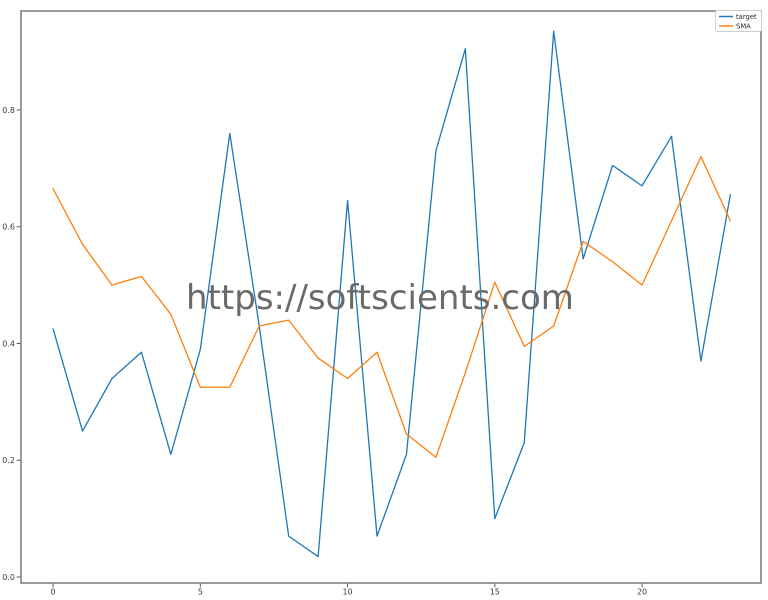  Describe the element at coordinates (746, 17) in the screenshot. I see `legend-label-target: target` at that location.